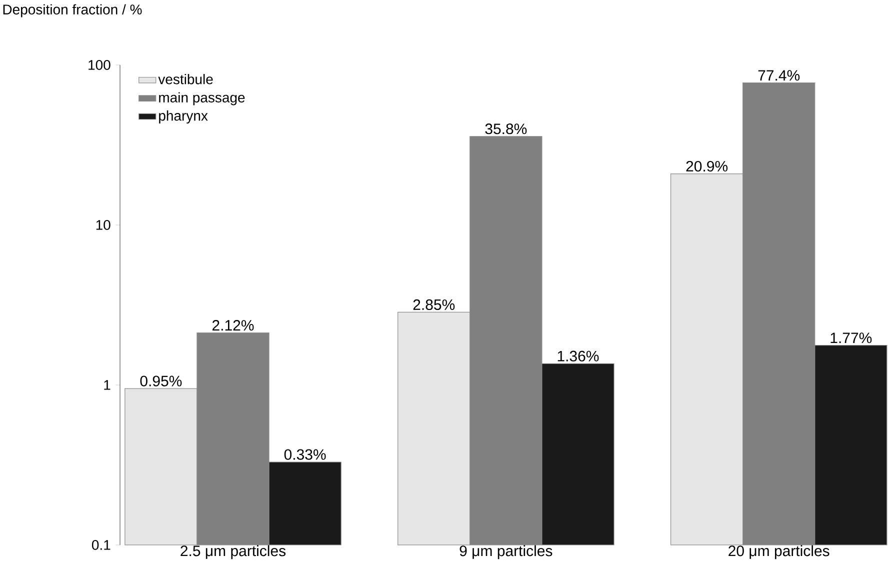 The image size is (888, 576). I want to click on x-tick-label: 20 μm particles, so click(779, 552).